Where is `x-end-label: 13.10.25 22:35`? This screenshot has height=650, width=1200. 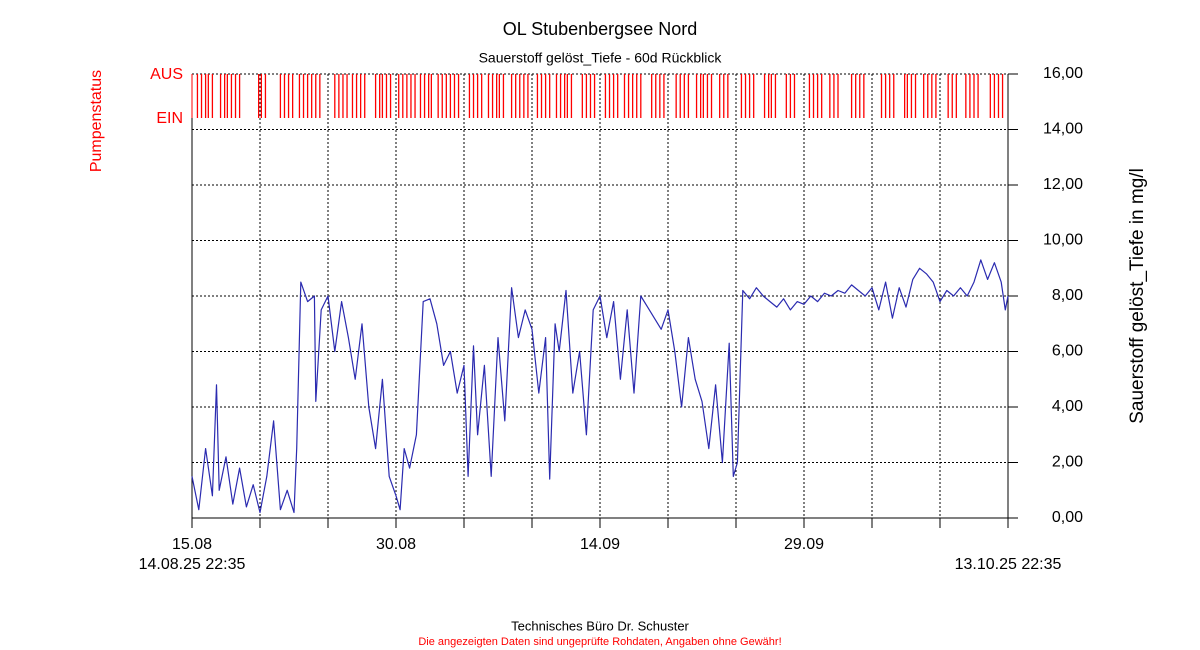
x-end-label: 13.10.25 22:35 is located at coordinates (1008, 564).